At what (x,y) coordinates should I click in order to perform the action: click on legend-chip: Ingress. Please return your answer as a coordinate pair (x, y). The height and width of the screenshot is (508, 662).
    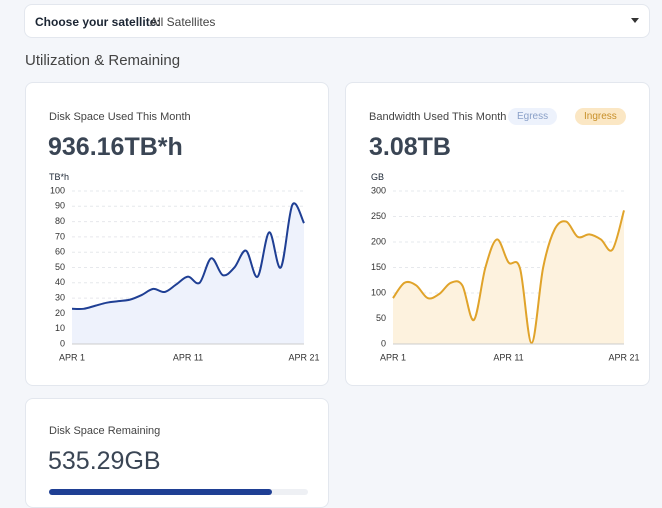
    Looking at the image, I should click on (600, 116).